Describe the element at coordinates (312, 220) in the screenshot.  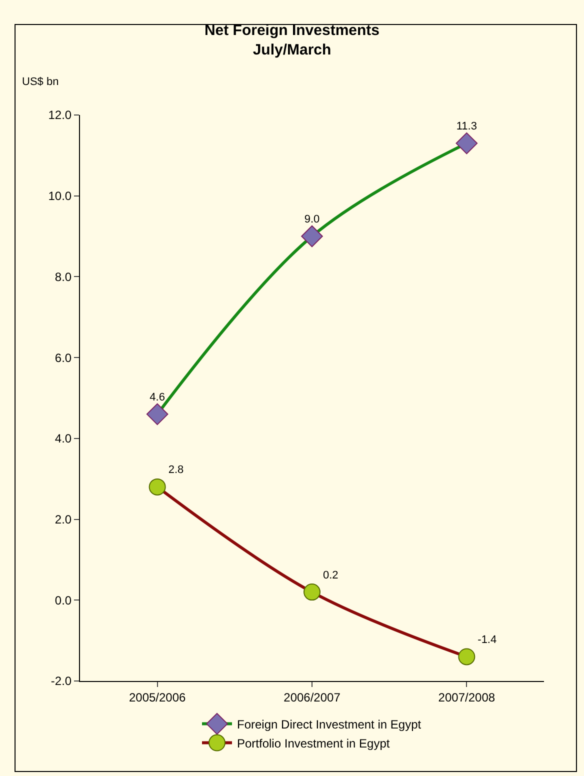
I see `data-label: 9.0` at that location.